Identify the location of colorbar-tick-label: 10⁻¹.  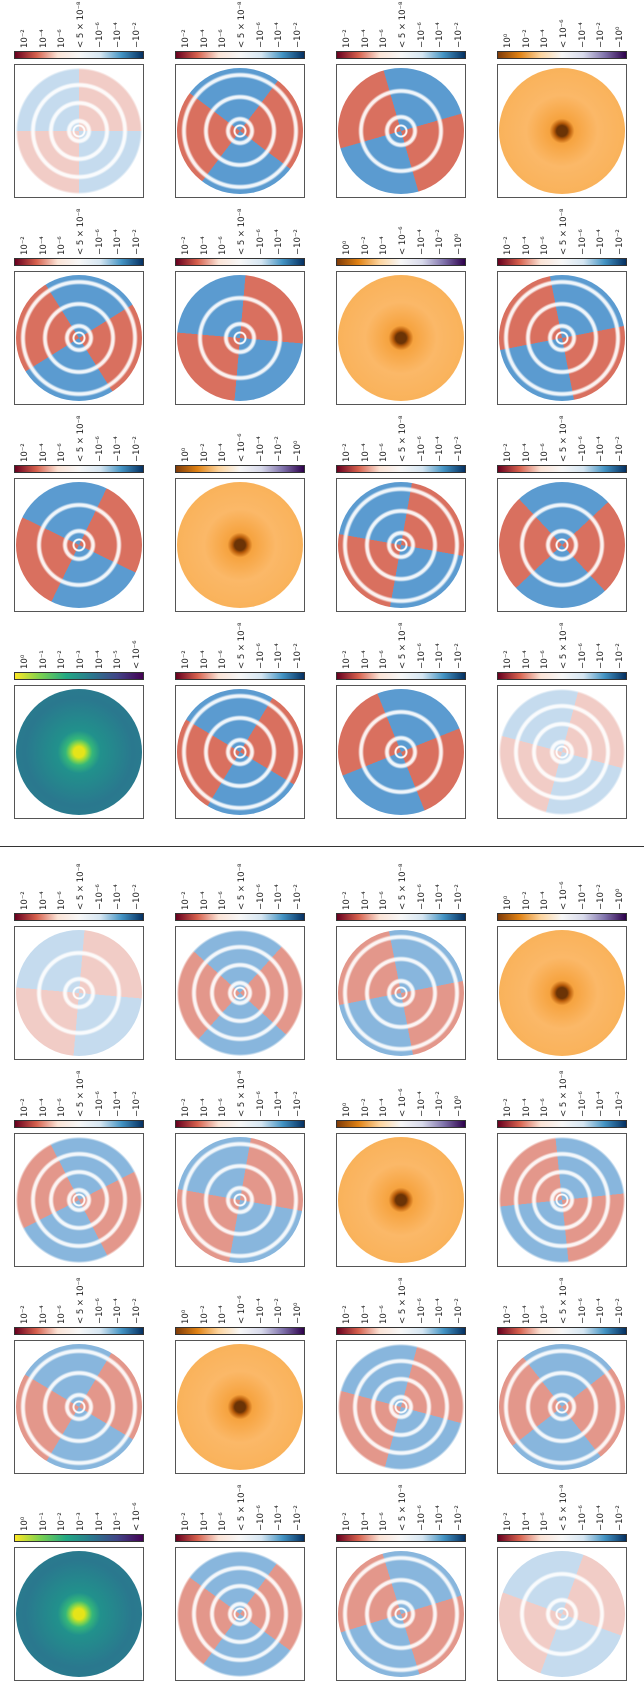
(43, 659).